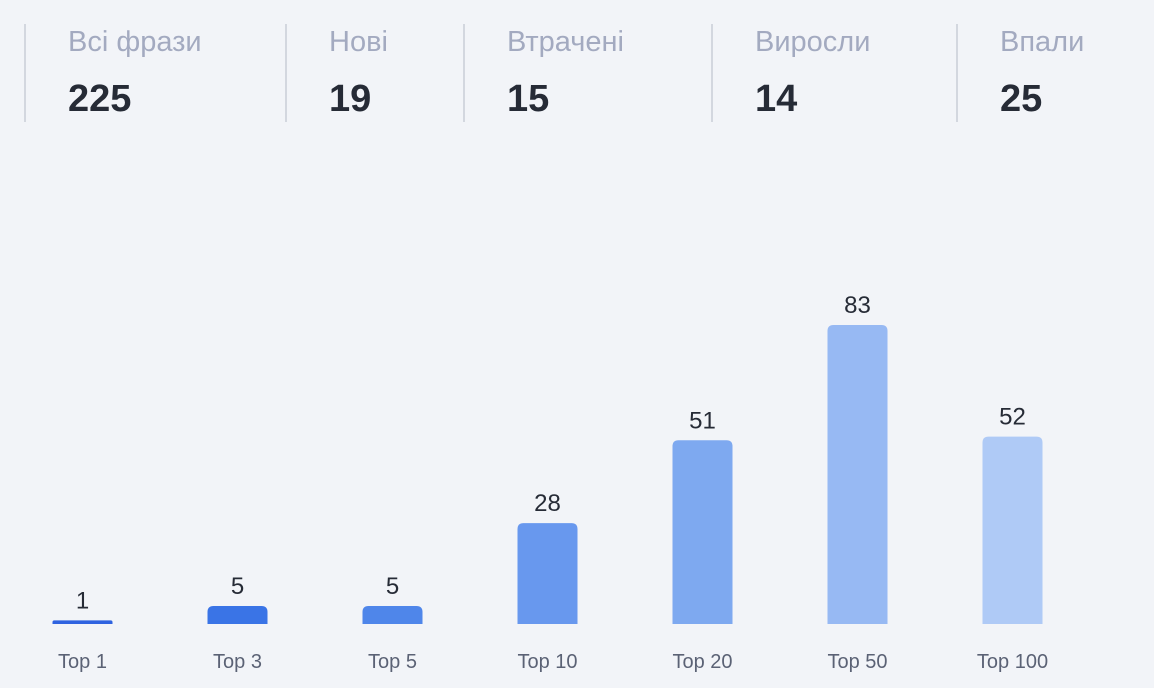 This screenshot has width=1154, height=688. Describe the element at coordinates (547, 503) in the screenshot. I see `bar-value-label: 28` at that location.